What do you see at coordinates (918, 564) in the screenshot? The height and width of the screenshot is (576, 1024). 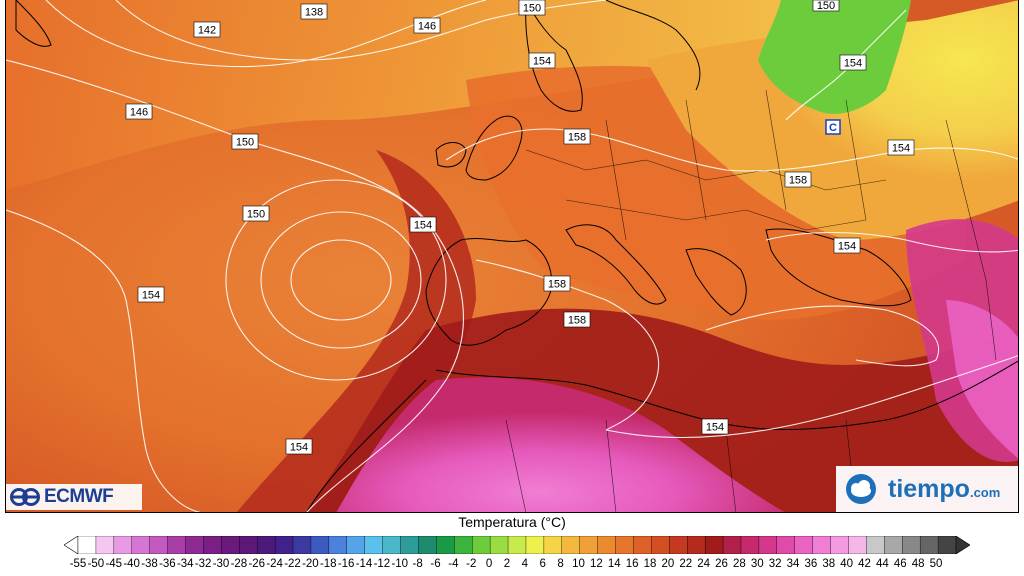 I see `legend-tick-label: 48` at bounding box center [918, 564].